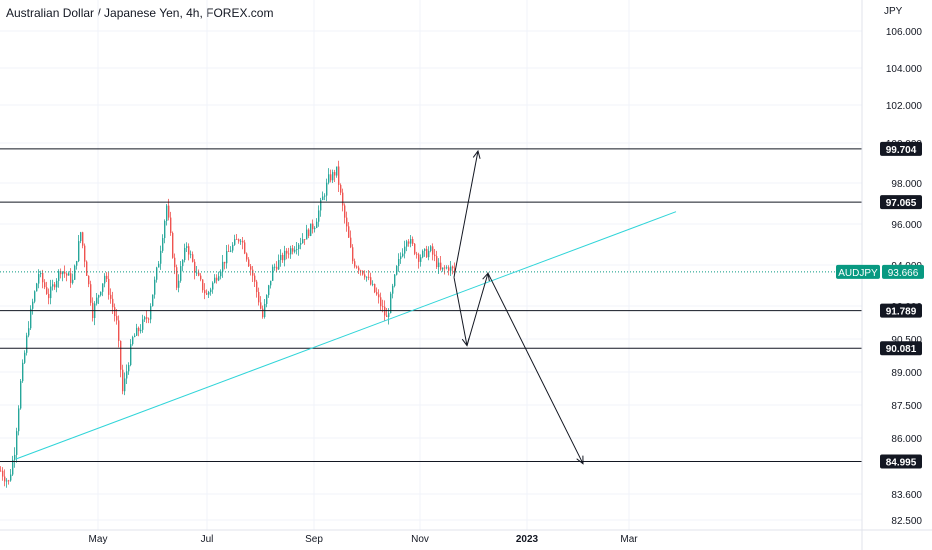 This screenshot has height=550, width=932. What do you see at coordinates (466, 214) in the screenshot?
I see `projection-path-up` at bounding box center [466, 214].